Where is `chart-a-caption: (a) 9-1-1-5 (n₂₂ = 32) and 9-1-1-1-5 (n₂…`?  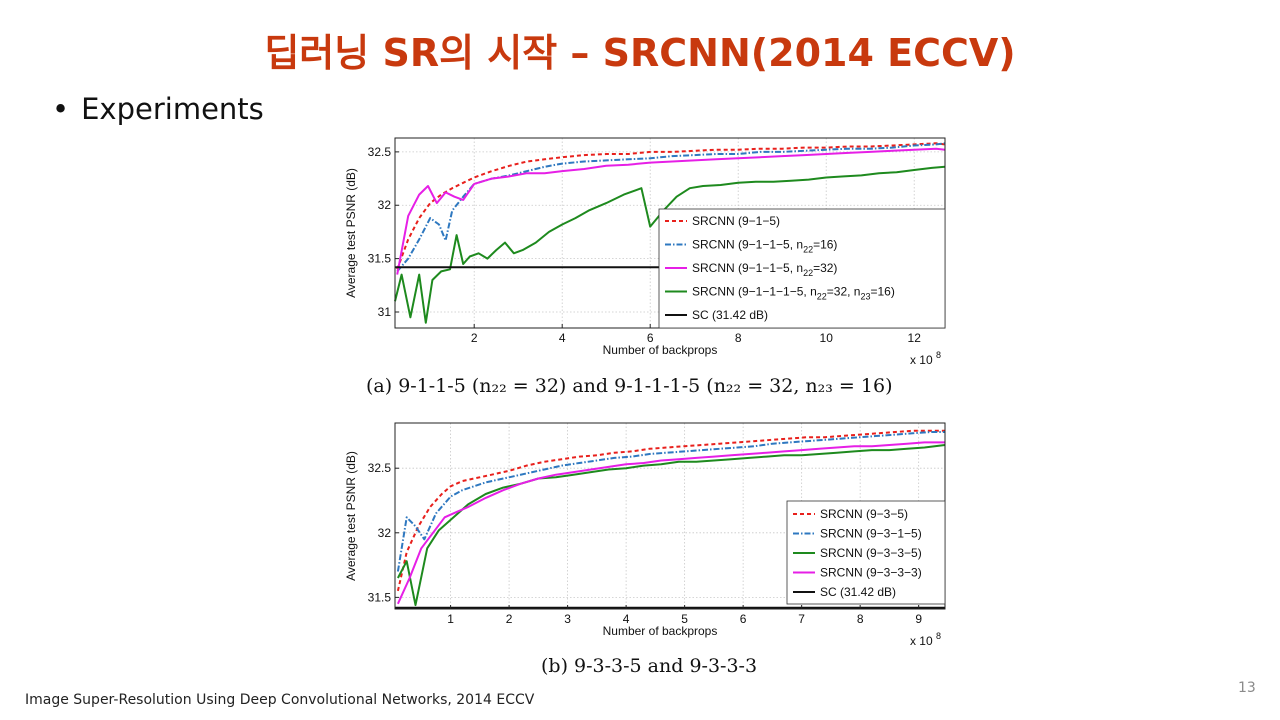 chart-a-caption: (a) 9-1-1-5 (n₂₂ = 32) and 9-1-1-1-5 (n₂… is located at coordinates (629, 386).